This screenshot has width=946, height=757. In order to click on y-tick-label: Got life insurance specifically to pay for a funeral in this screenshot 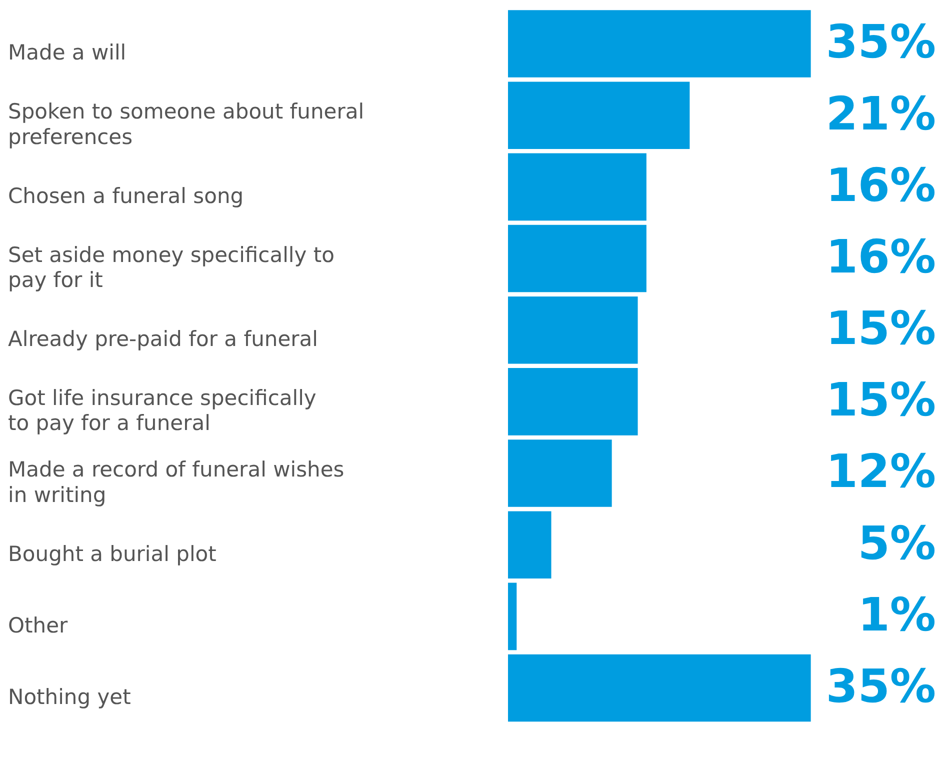, I will do `click(162, 411)`.